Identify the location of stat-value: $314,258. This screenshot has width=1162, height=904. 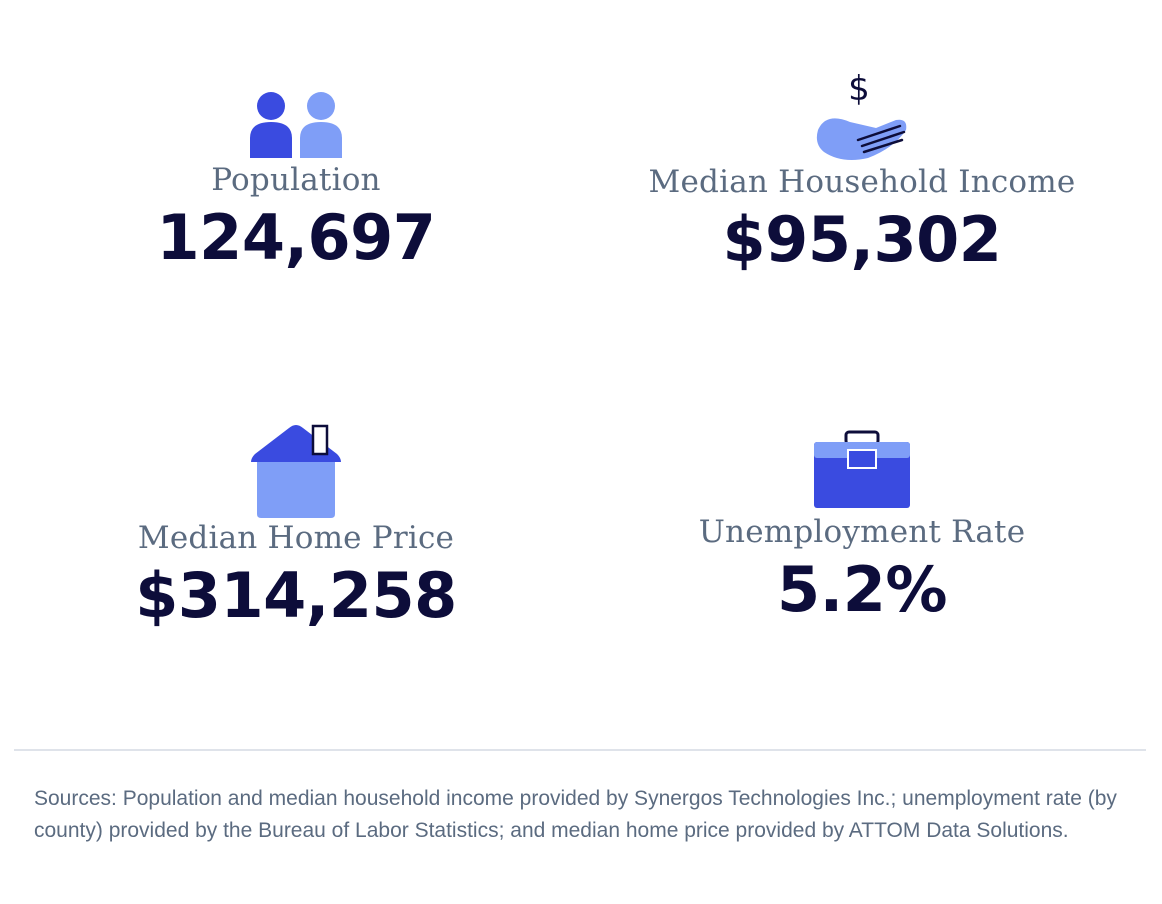
(296, 595).